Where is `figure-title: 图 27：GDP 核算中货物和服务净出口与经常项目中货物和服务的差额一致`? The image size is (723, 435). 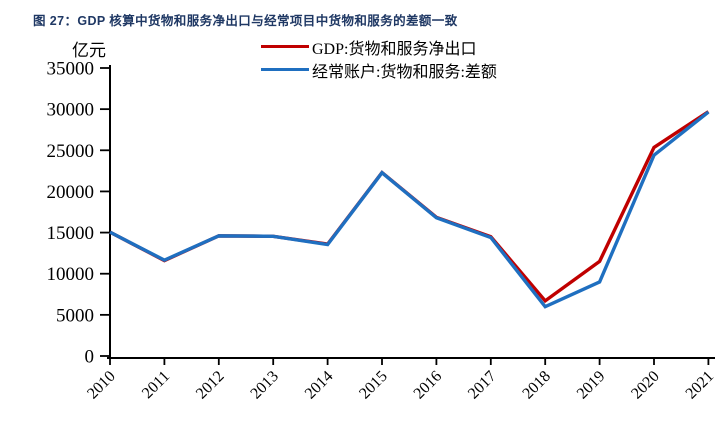 figure-title: 图 27：GDP 核算中货物和服务净出口与经常项目中货物和服务的差额一致 is located at coordinates (245, 21).